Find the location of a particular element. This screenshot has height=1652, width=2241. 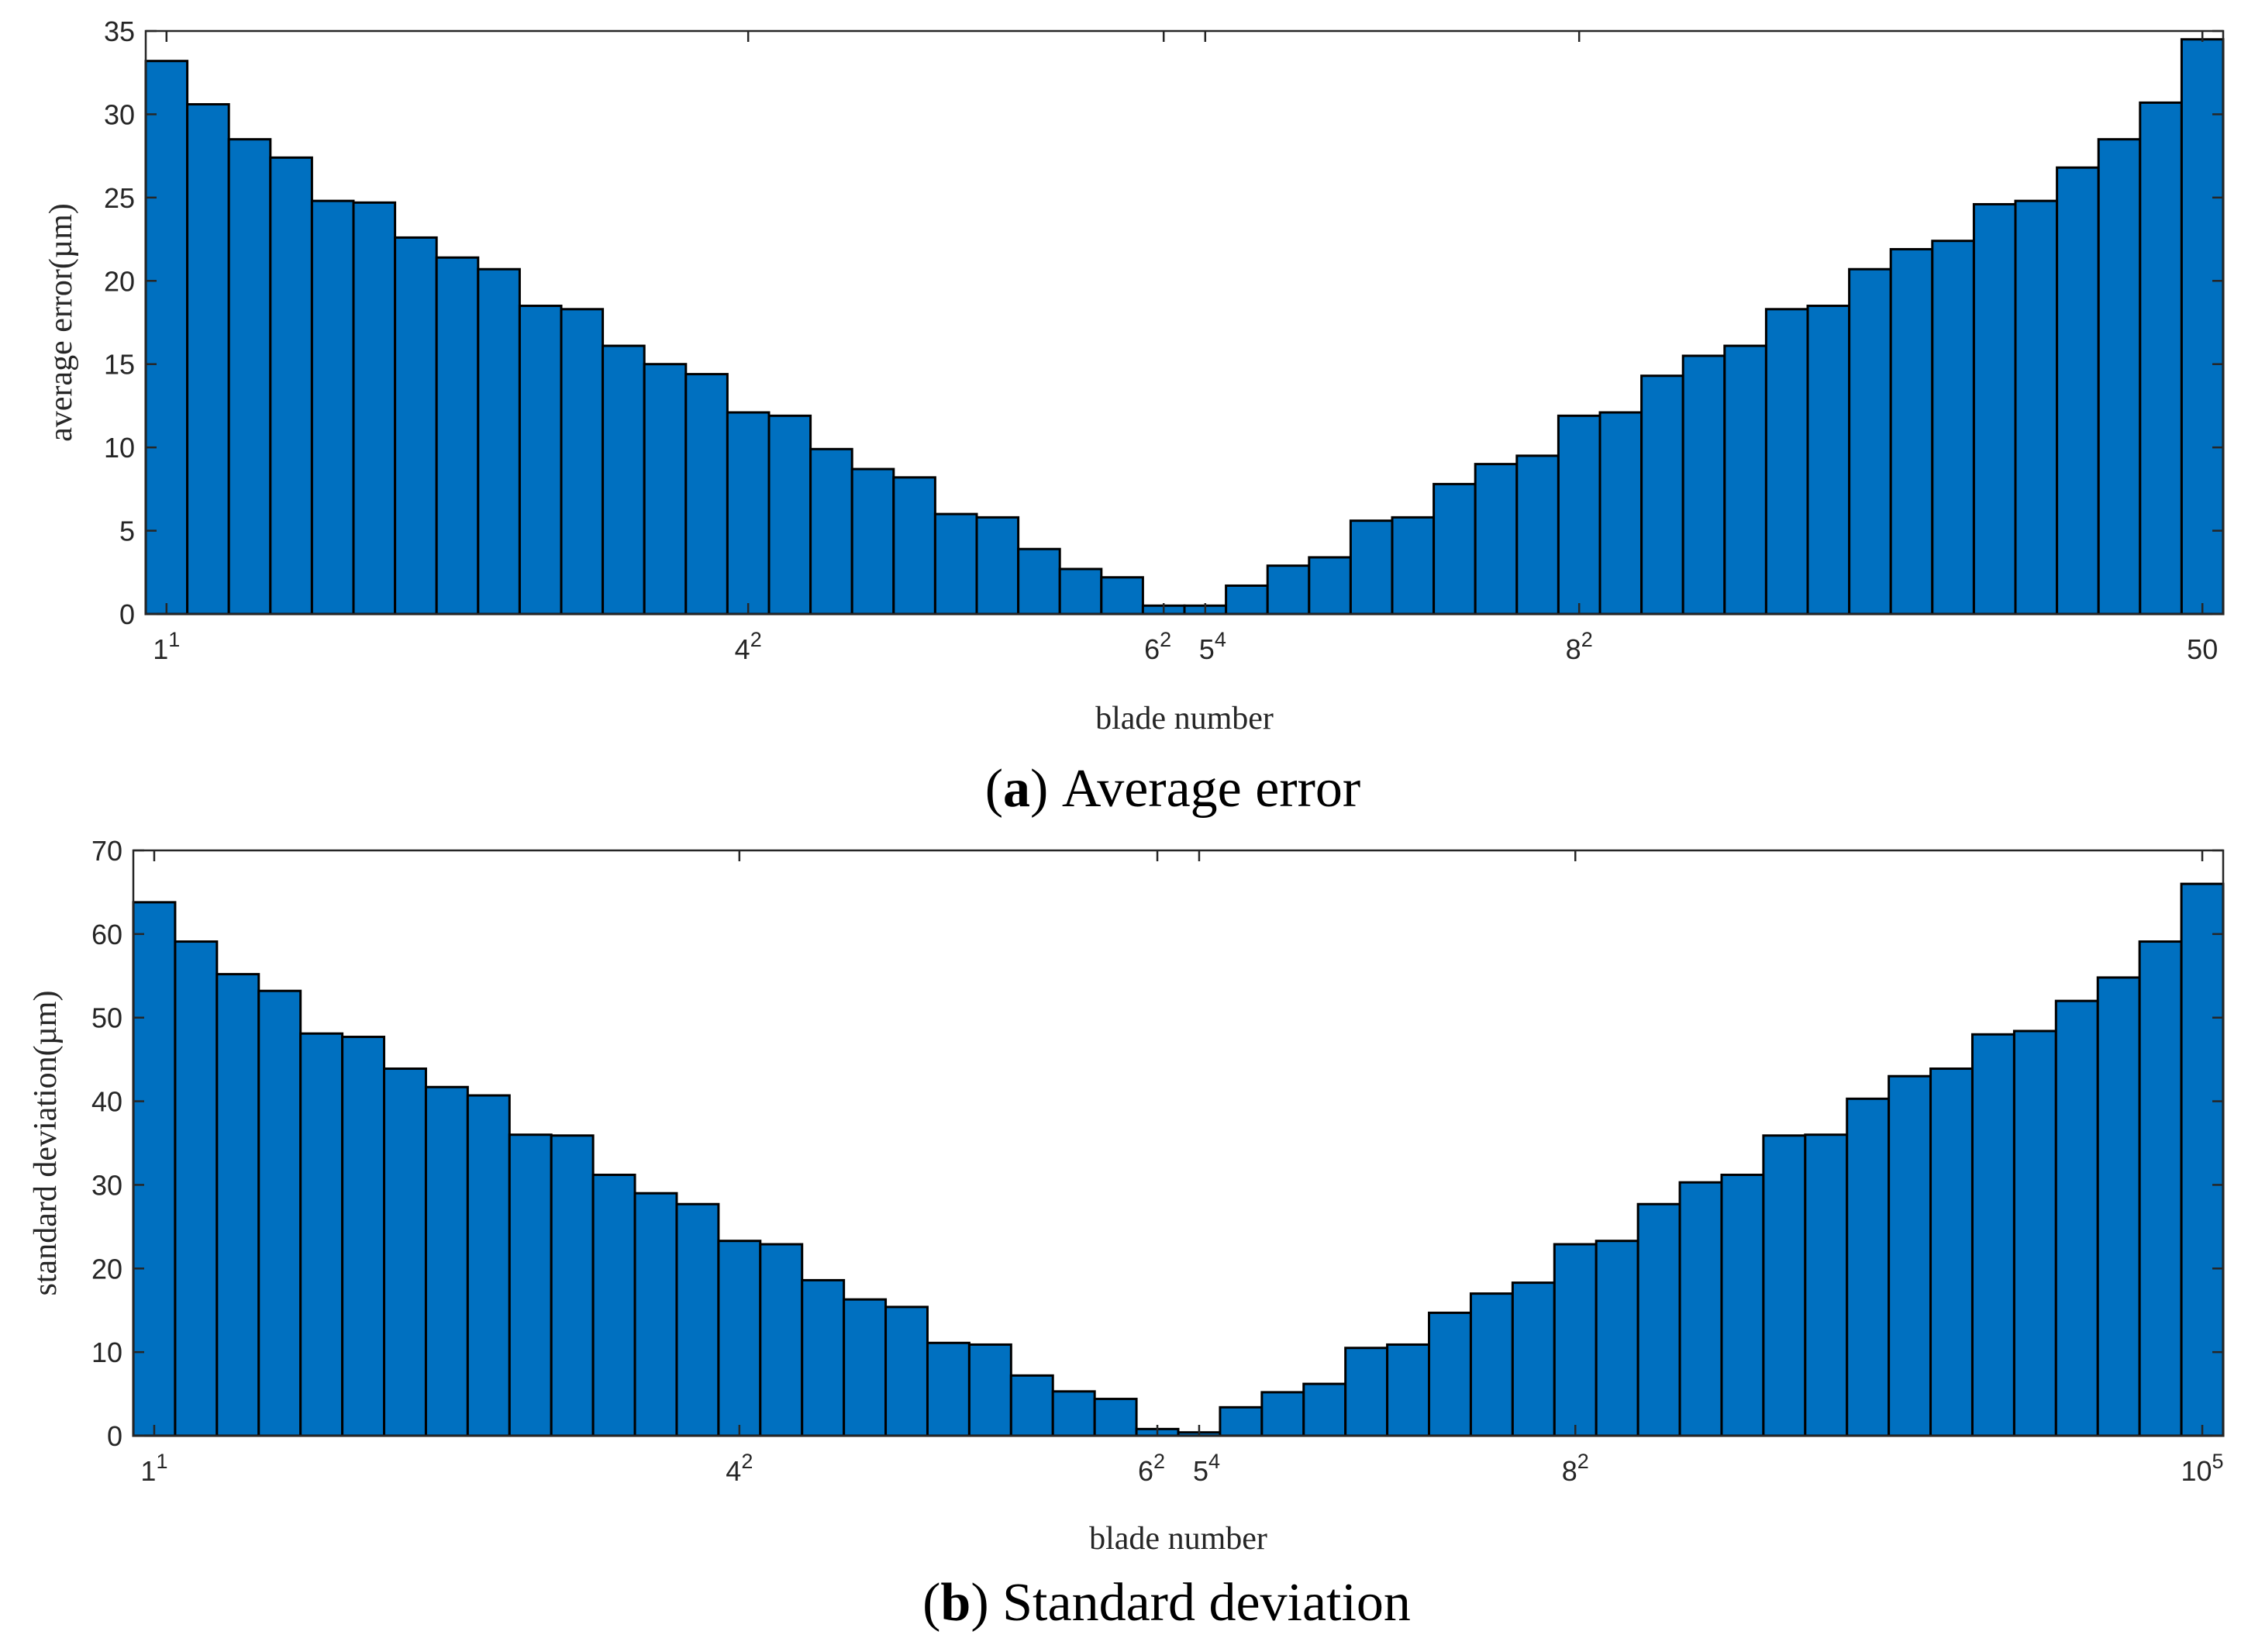

caption-letter-b: b is located at coordinates (955, 1603).